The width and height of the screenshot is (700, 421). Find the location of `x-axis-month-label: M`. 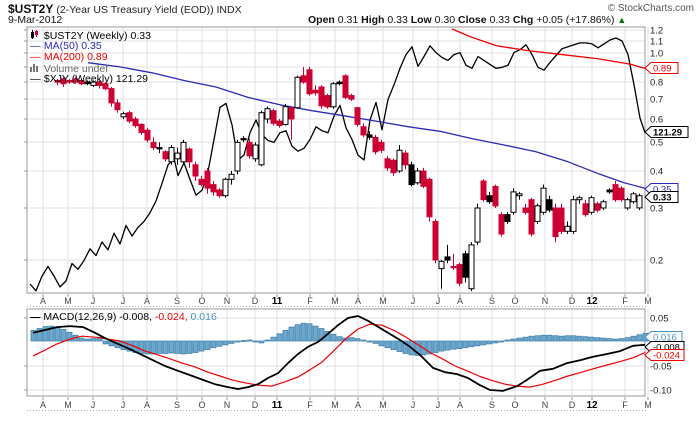

x-axis-month-label: M is located at coordinates (335, 301).